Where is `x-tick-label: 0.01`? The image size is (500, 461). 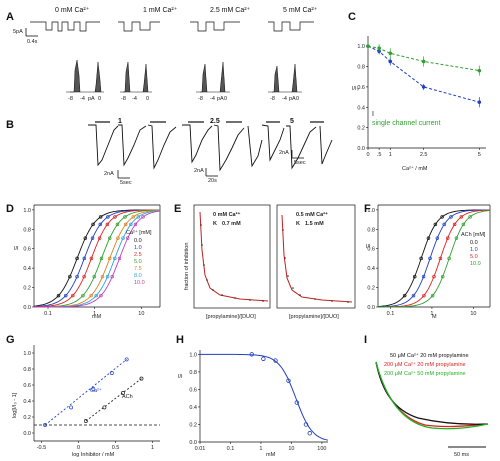 x-tick-label: 0.01 is located at coordinates (200, 449).